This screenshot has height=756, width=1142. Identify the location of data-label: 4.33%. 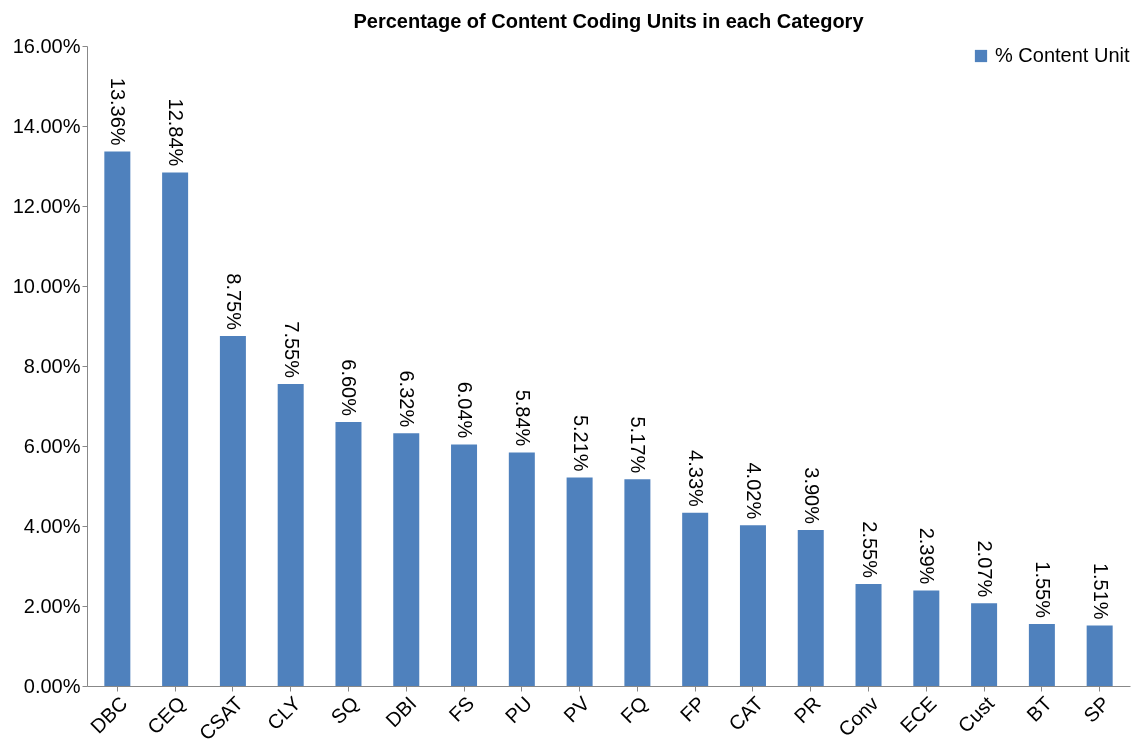
(696, 479).